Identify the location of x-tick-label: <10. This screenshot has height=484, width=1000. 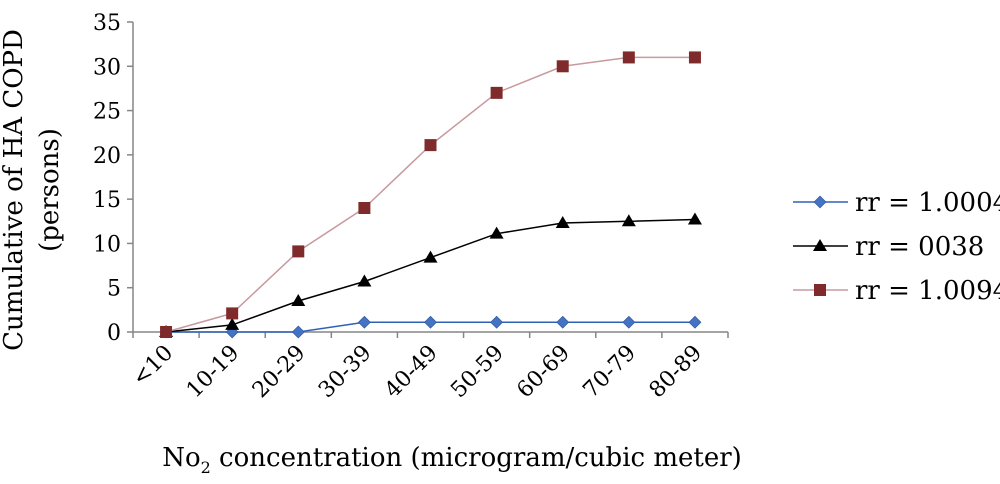
(153, 366).